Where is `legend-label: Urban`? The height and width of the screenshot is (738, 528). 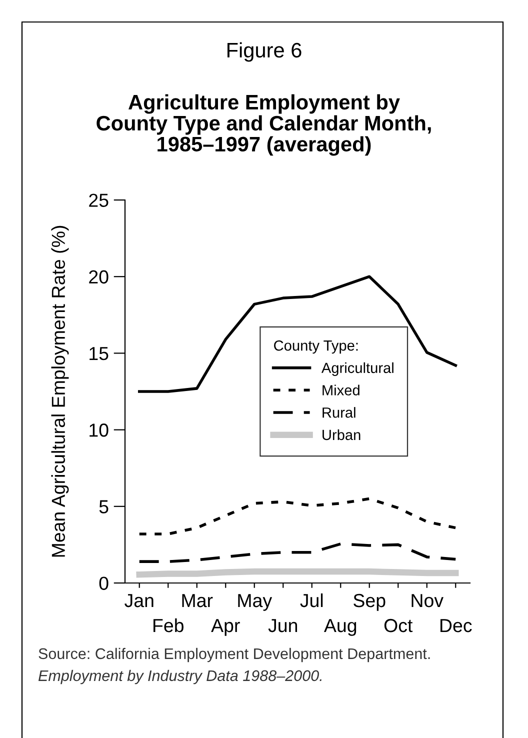 legend-label: Urban is located at coordinates (341, 434).